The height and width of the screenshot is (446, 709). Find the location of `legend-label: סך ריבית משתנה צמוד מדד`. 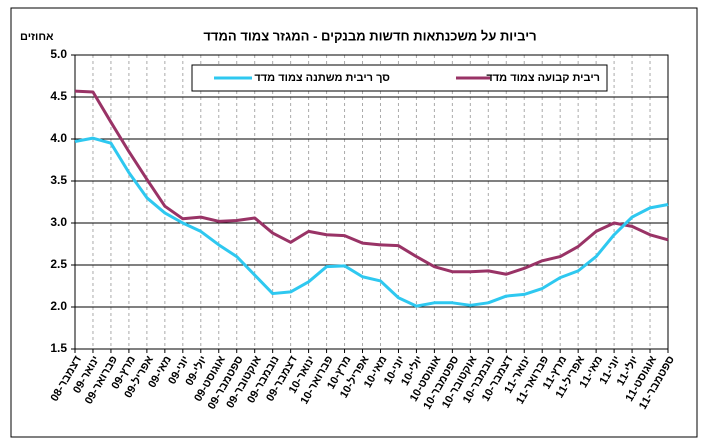

legend-label: סך ריבית משתנה צמוד מדד is located at coordinates (322, 78).